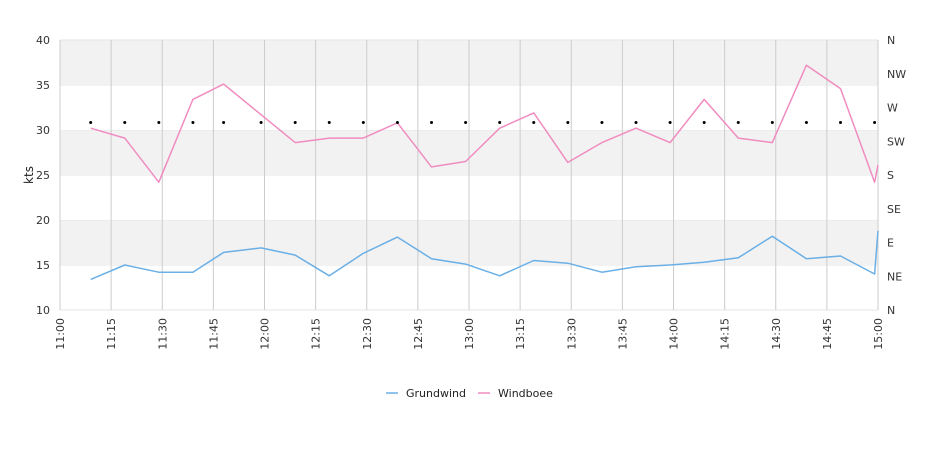  Describe the element at coordinates (520, 334) in the screenshot. I see `x-tick-label: 13:15` at that location.